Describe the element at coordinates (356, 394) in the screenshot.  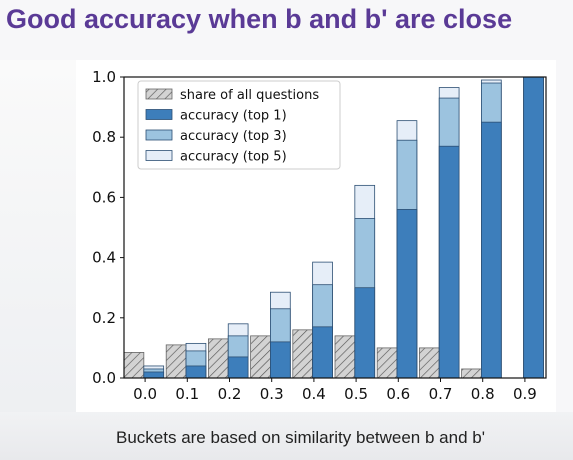
I see `x-tick-label: 0.5` at that location.